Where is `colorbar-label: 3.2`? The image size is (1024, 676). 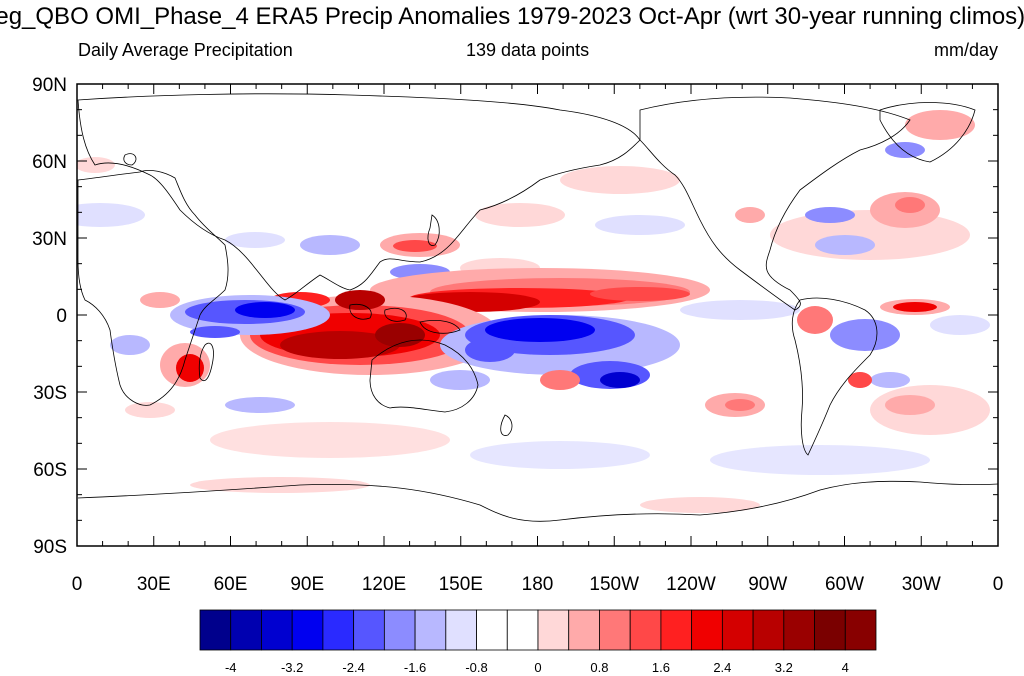
colorbar-label: 3.2 is located at coordinates (784, 667).